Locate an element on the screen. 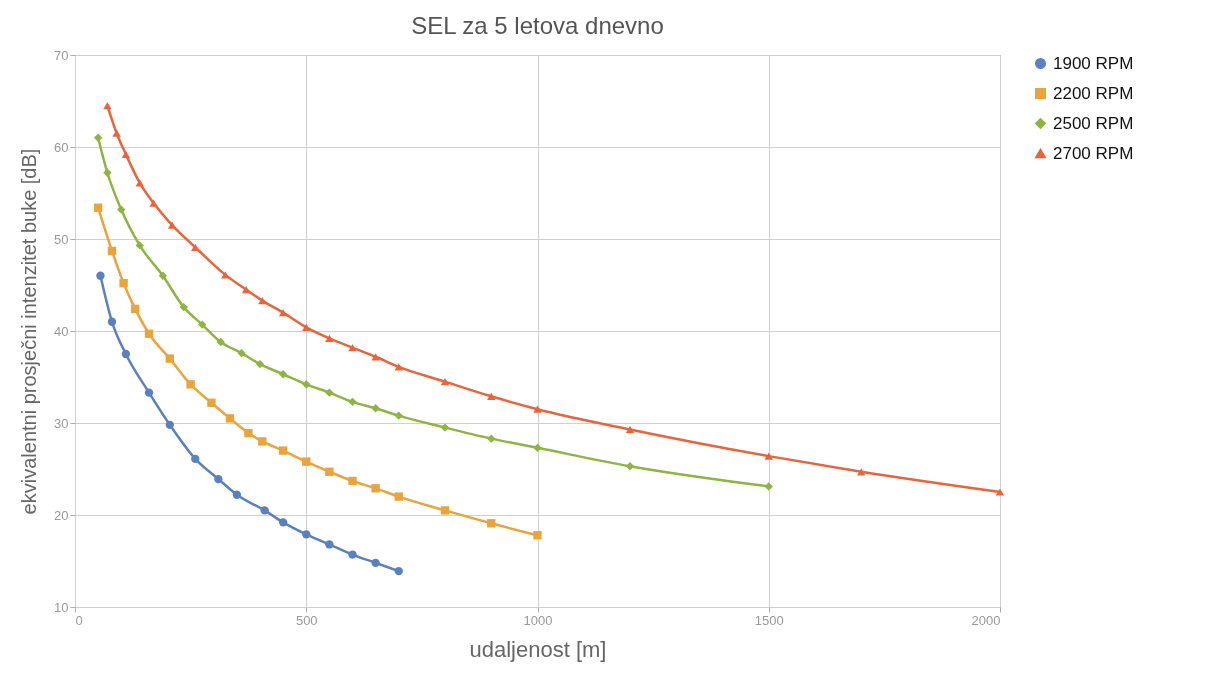  legend-label: 2500 RPM is located at coordinates (1093, 123).